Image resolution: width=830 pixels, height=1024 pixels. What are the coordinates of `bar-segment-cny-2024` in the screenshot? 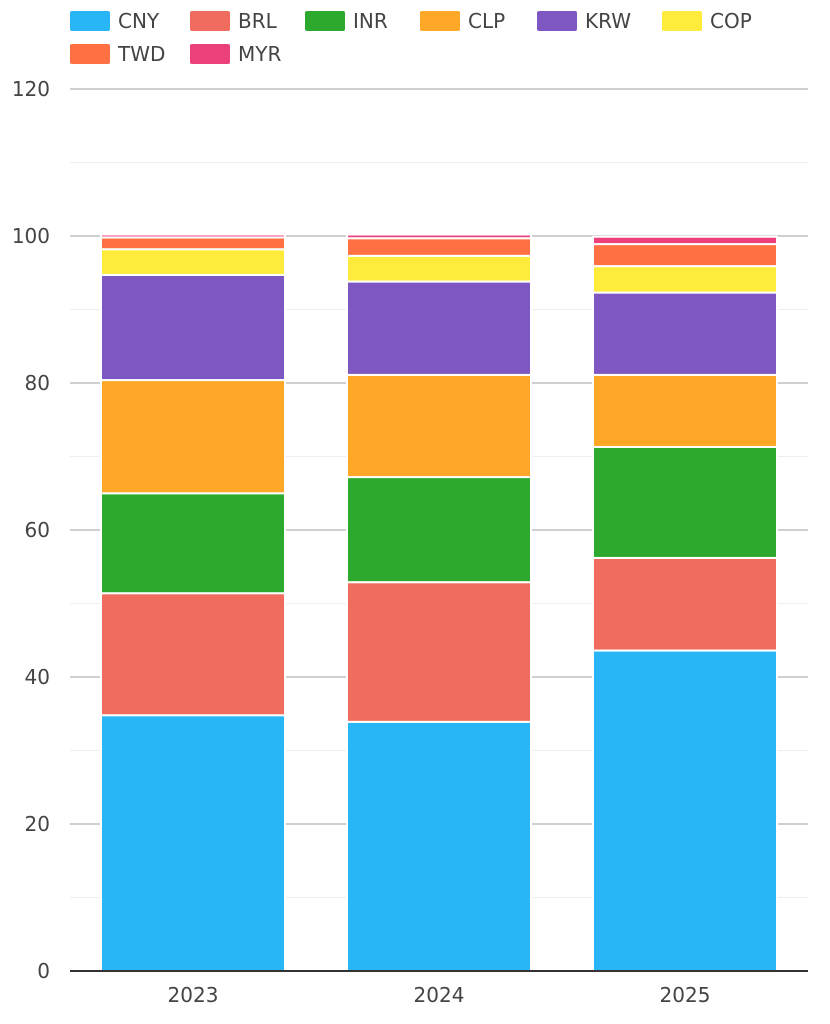 It's located at (439, 846).